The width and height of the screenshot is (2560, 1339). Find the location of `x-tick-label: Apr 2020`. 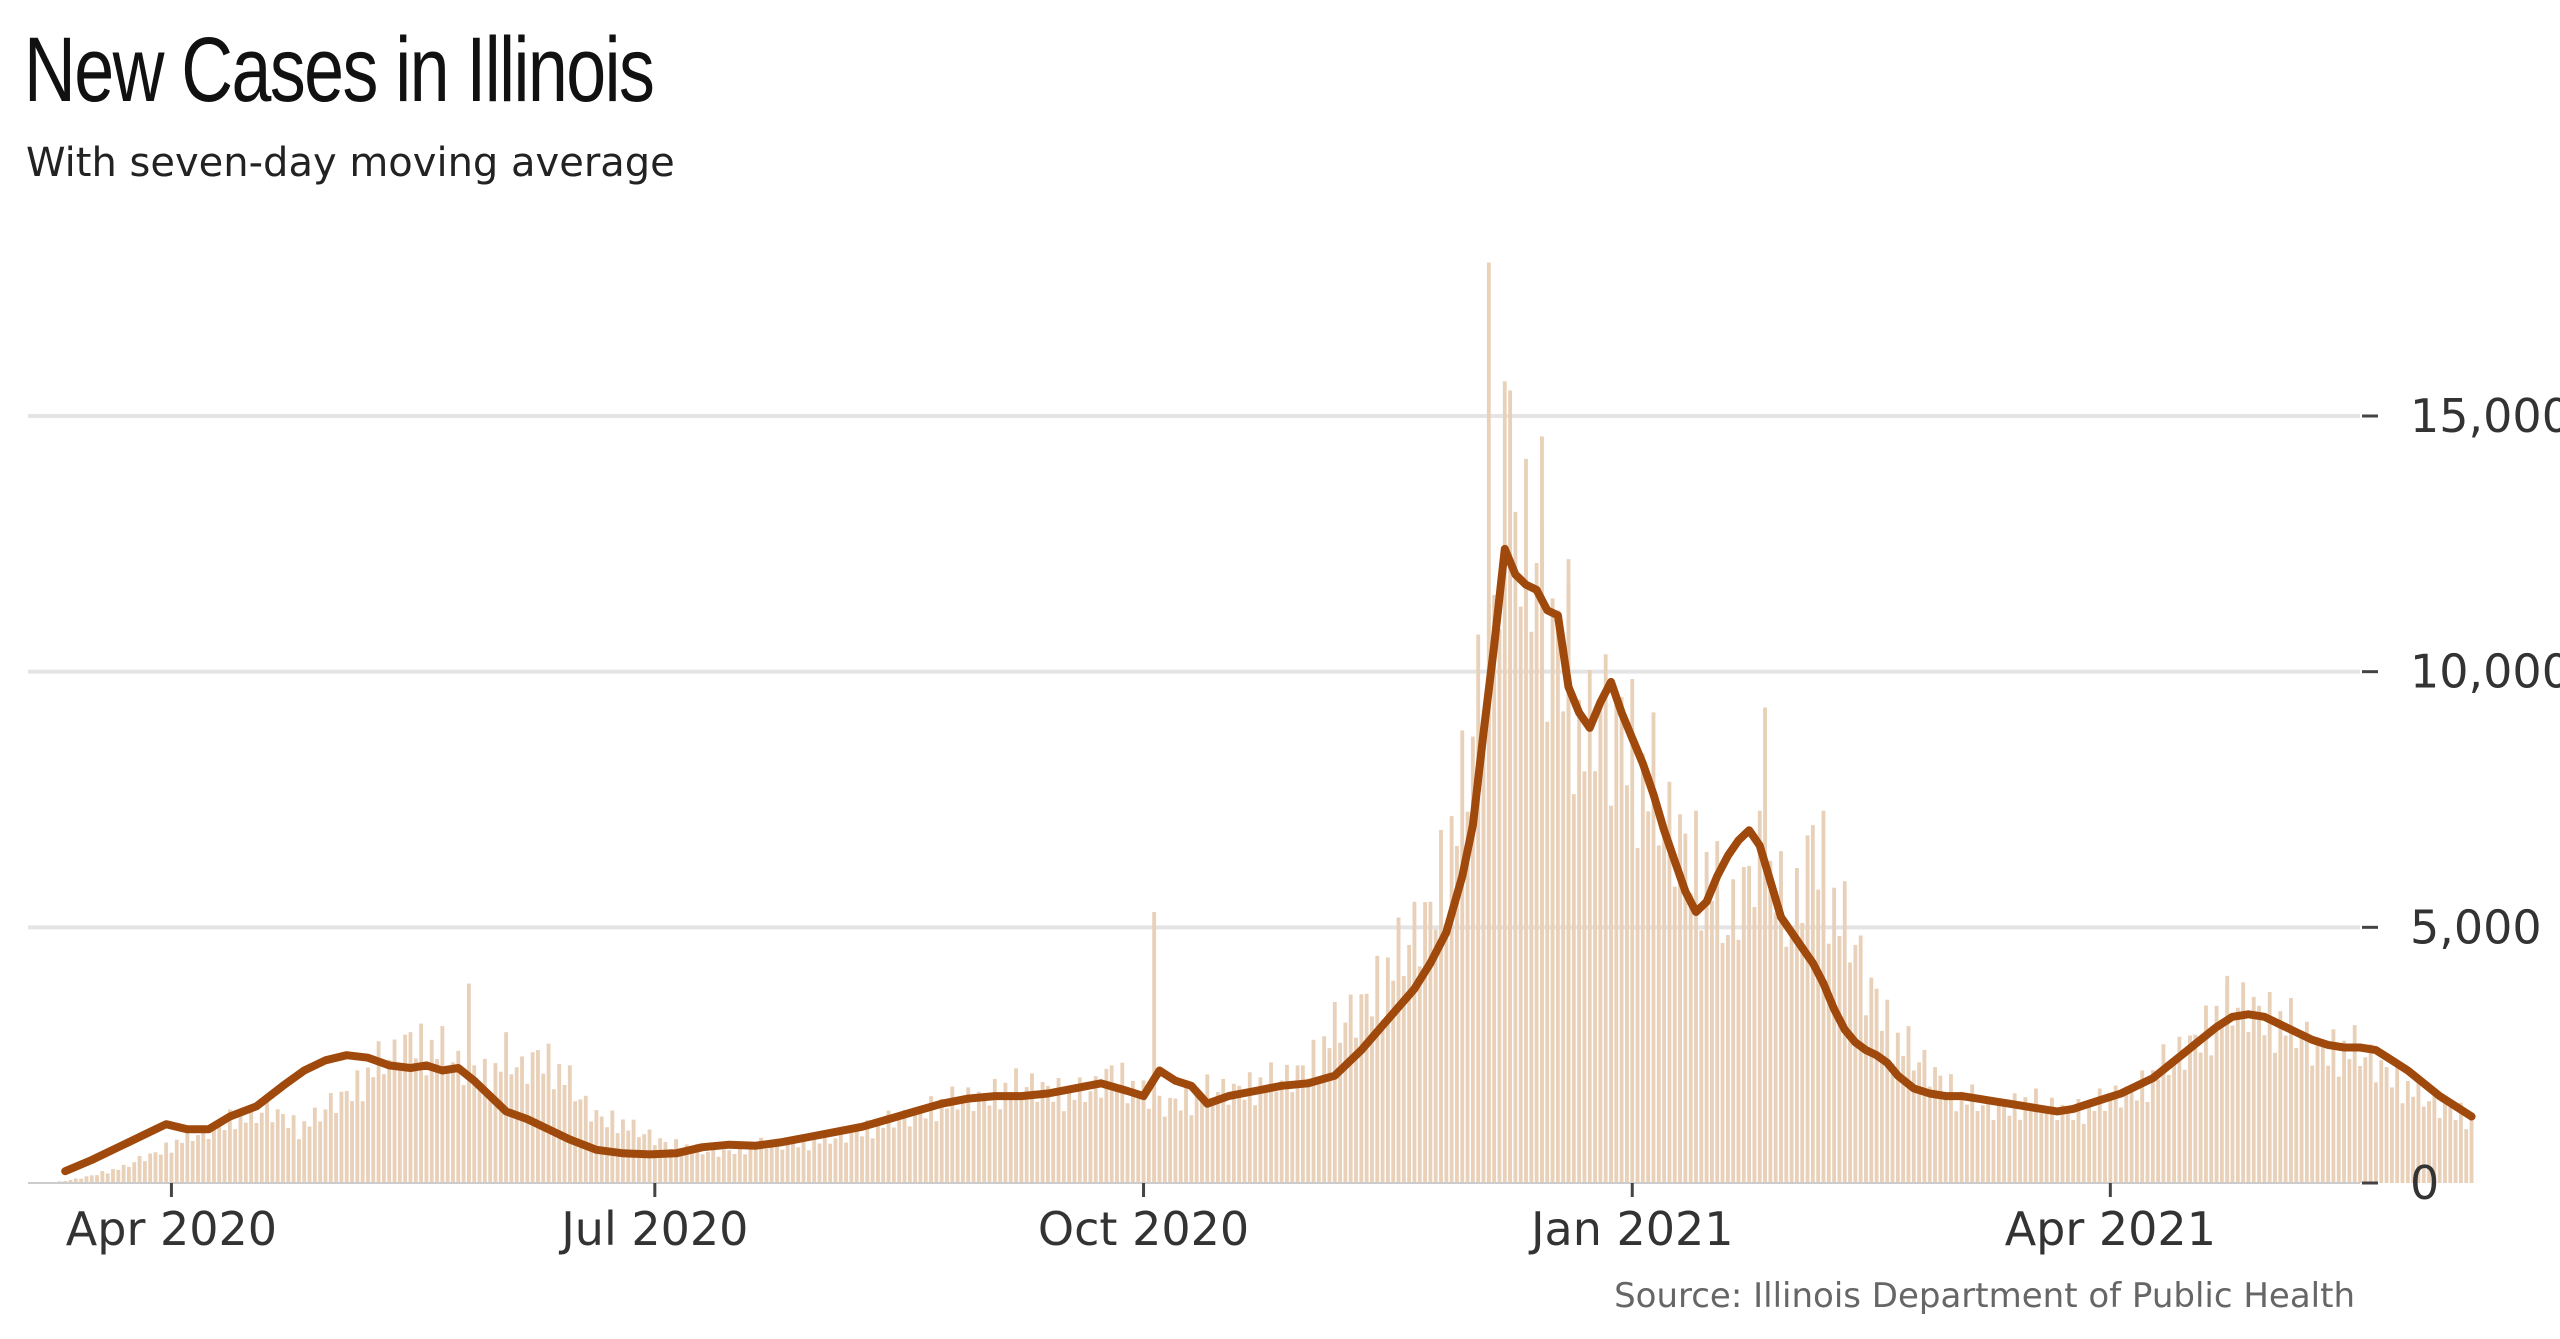

x-tick-label: Apr 2020 is located at coordinates (171, 1229).